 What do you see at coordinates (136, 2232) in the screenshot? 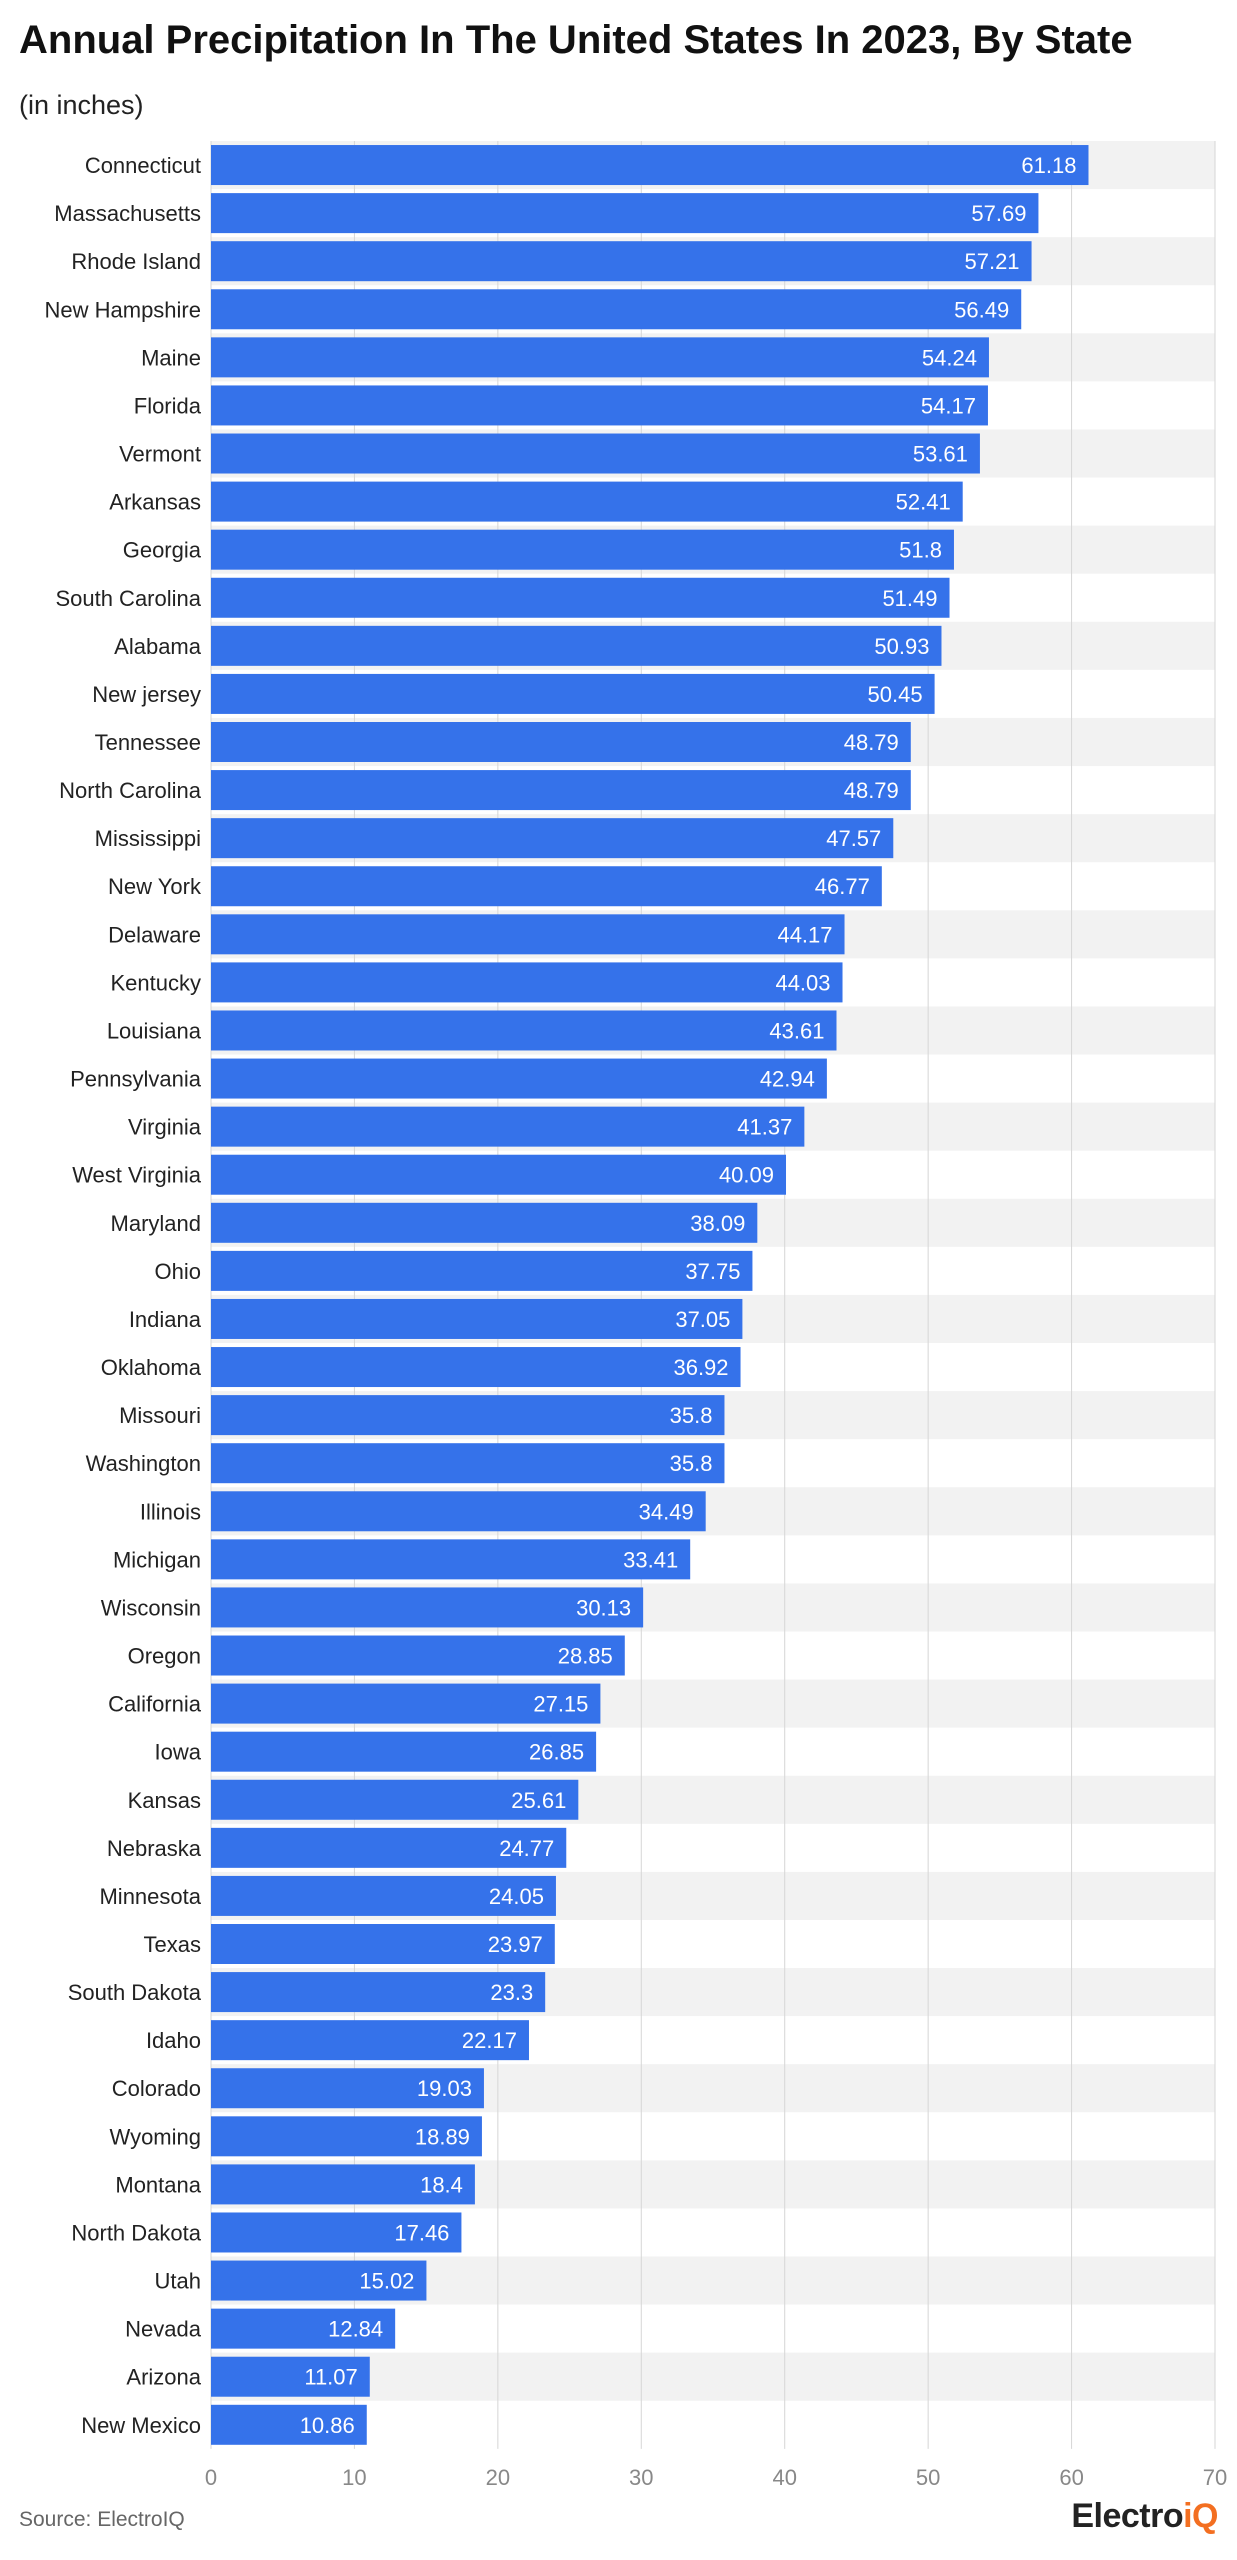
I see `category-label: North Dakota` at bounding box center [136, 2232].